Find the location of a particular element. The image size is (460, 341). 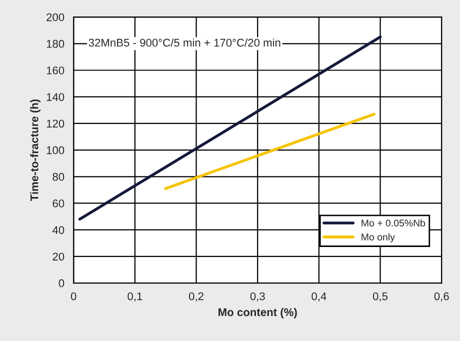

x-tick-label: 0 is located at coordinates (73, 296).